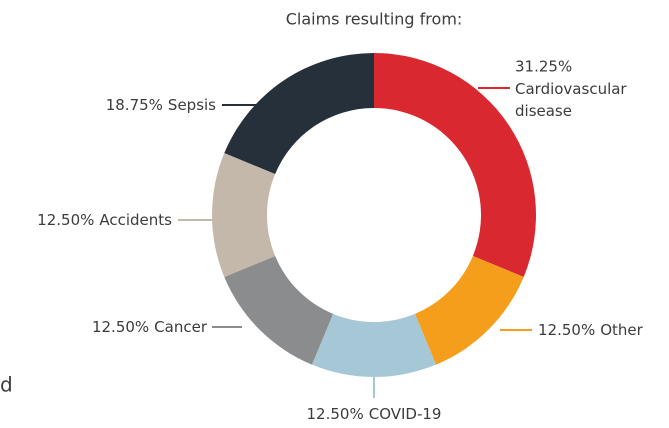 The width and height of the screenshot is (669, 428). I want to click on category-label: Cardiovascular disease, so click(571, 100).